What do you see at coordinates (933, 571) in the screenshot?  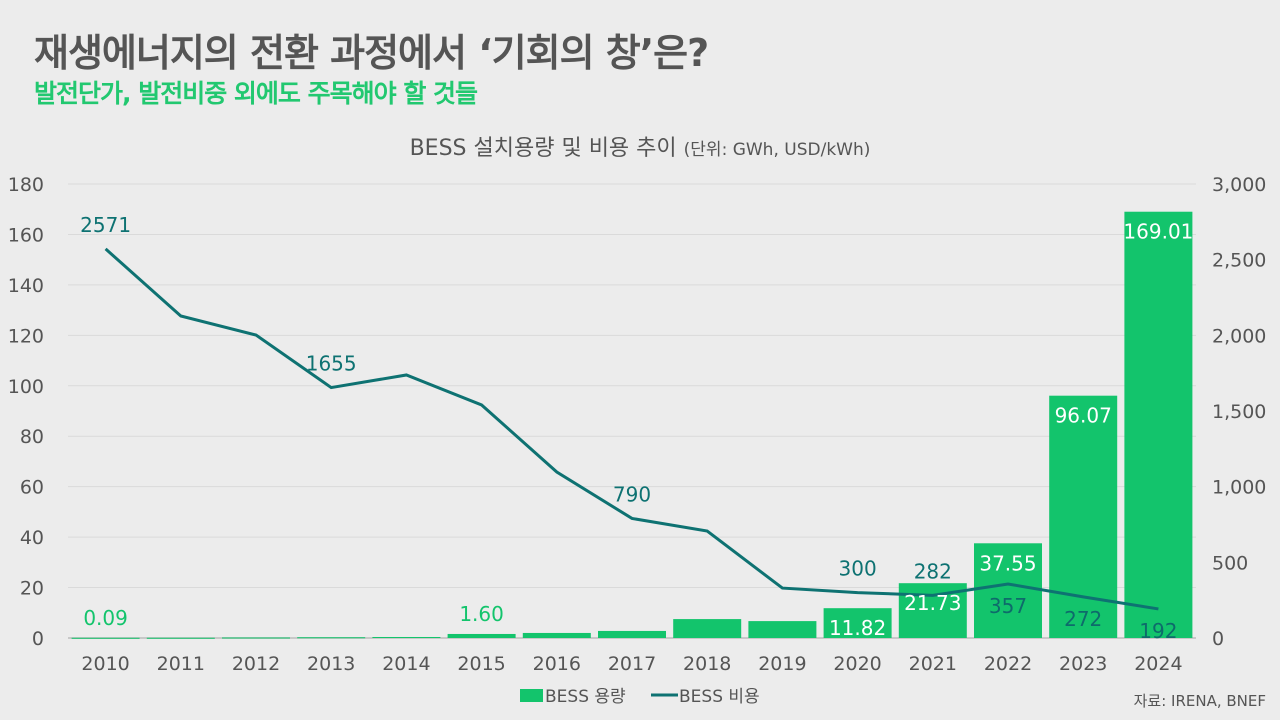 I see `line-data-label: 282` at bounding box center [933, 571].